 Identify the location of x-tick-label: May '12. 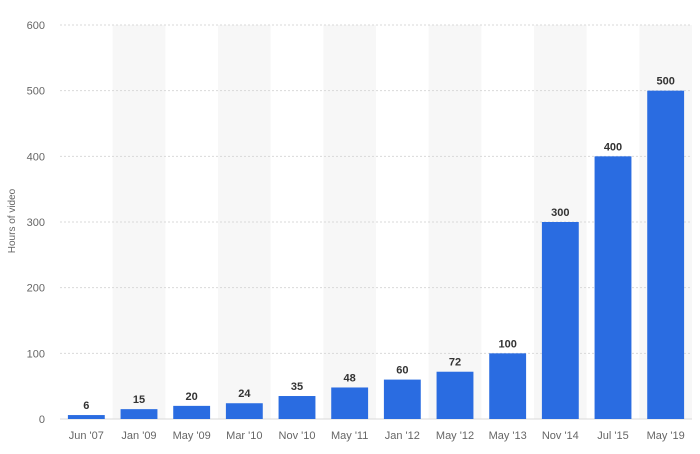
(455, 436).